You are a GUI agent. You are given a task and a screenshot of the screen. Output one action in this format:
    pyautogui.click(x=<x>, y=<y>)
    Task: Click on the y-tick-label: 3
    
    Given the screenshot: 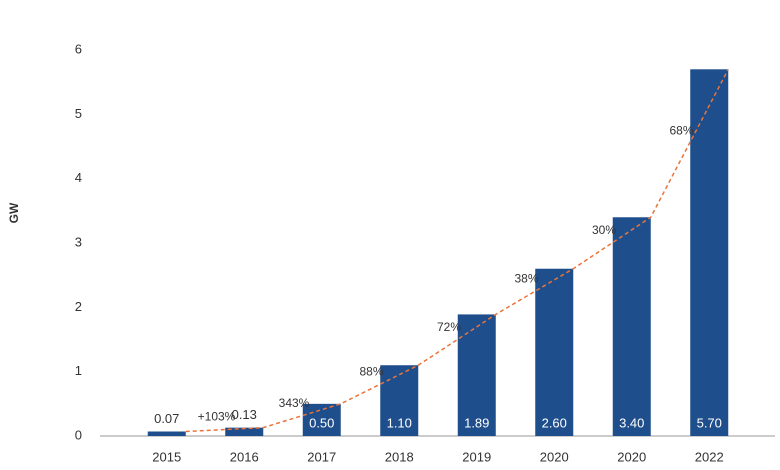 What is the action you would take?
    pyautogui.click(x=78, y=241)
    